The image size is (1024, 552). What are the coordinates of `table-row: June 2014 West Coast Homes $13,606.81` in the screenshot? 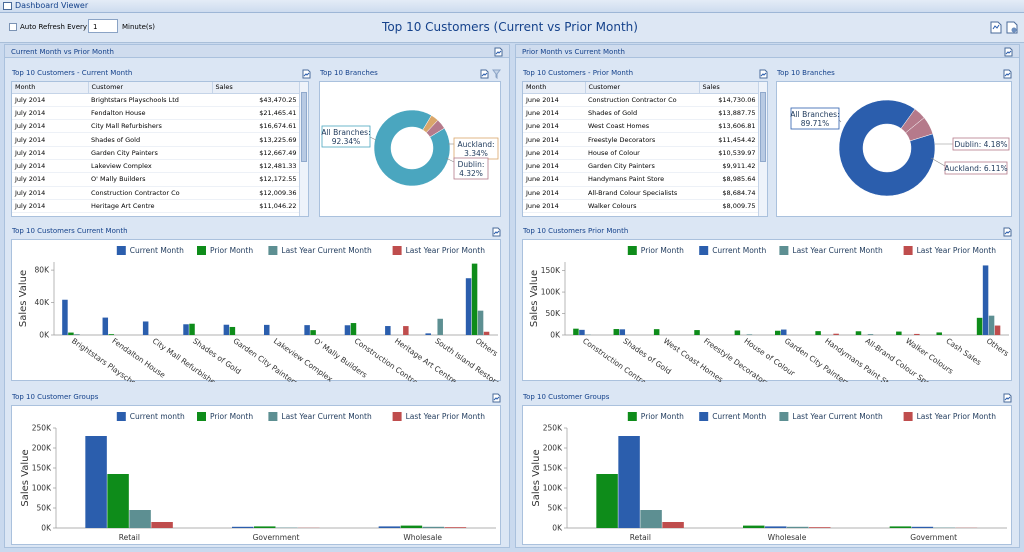 It's located at (641, 126).